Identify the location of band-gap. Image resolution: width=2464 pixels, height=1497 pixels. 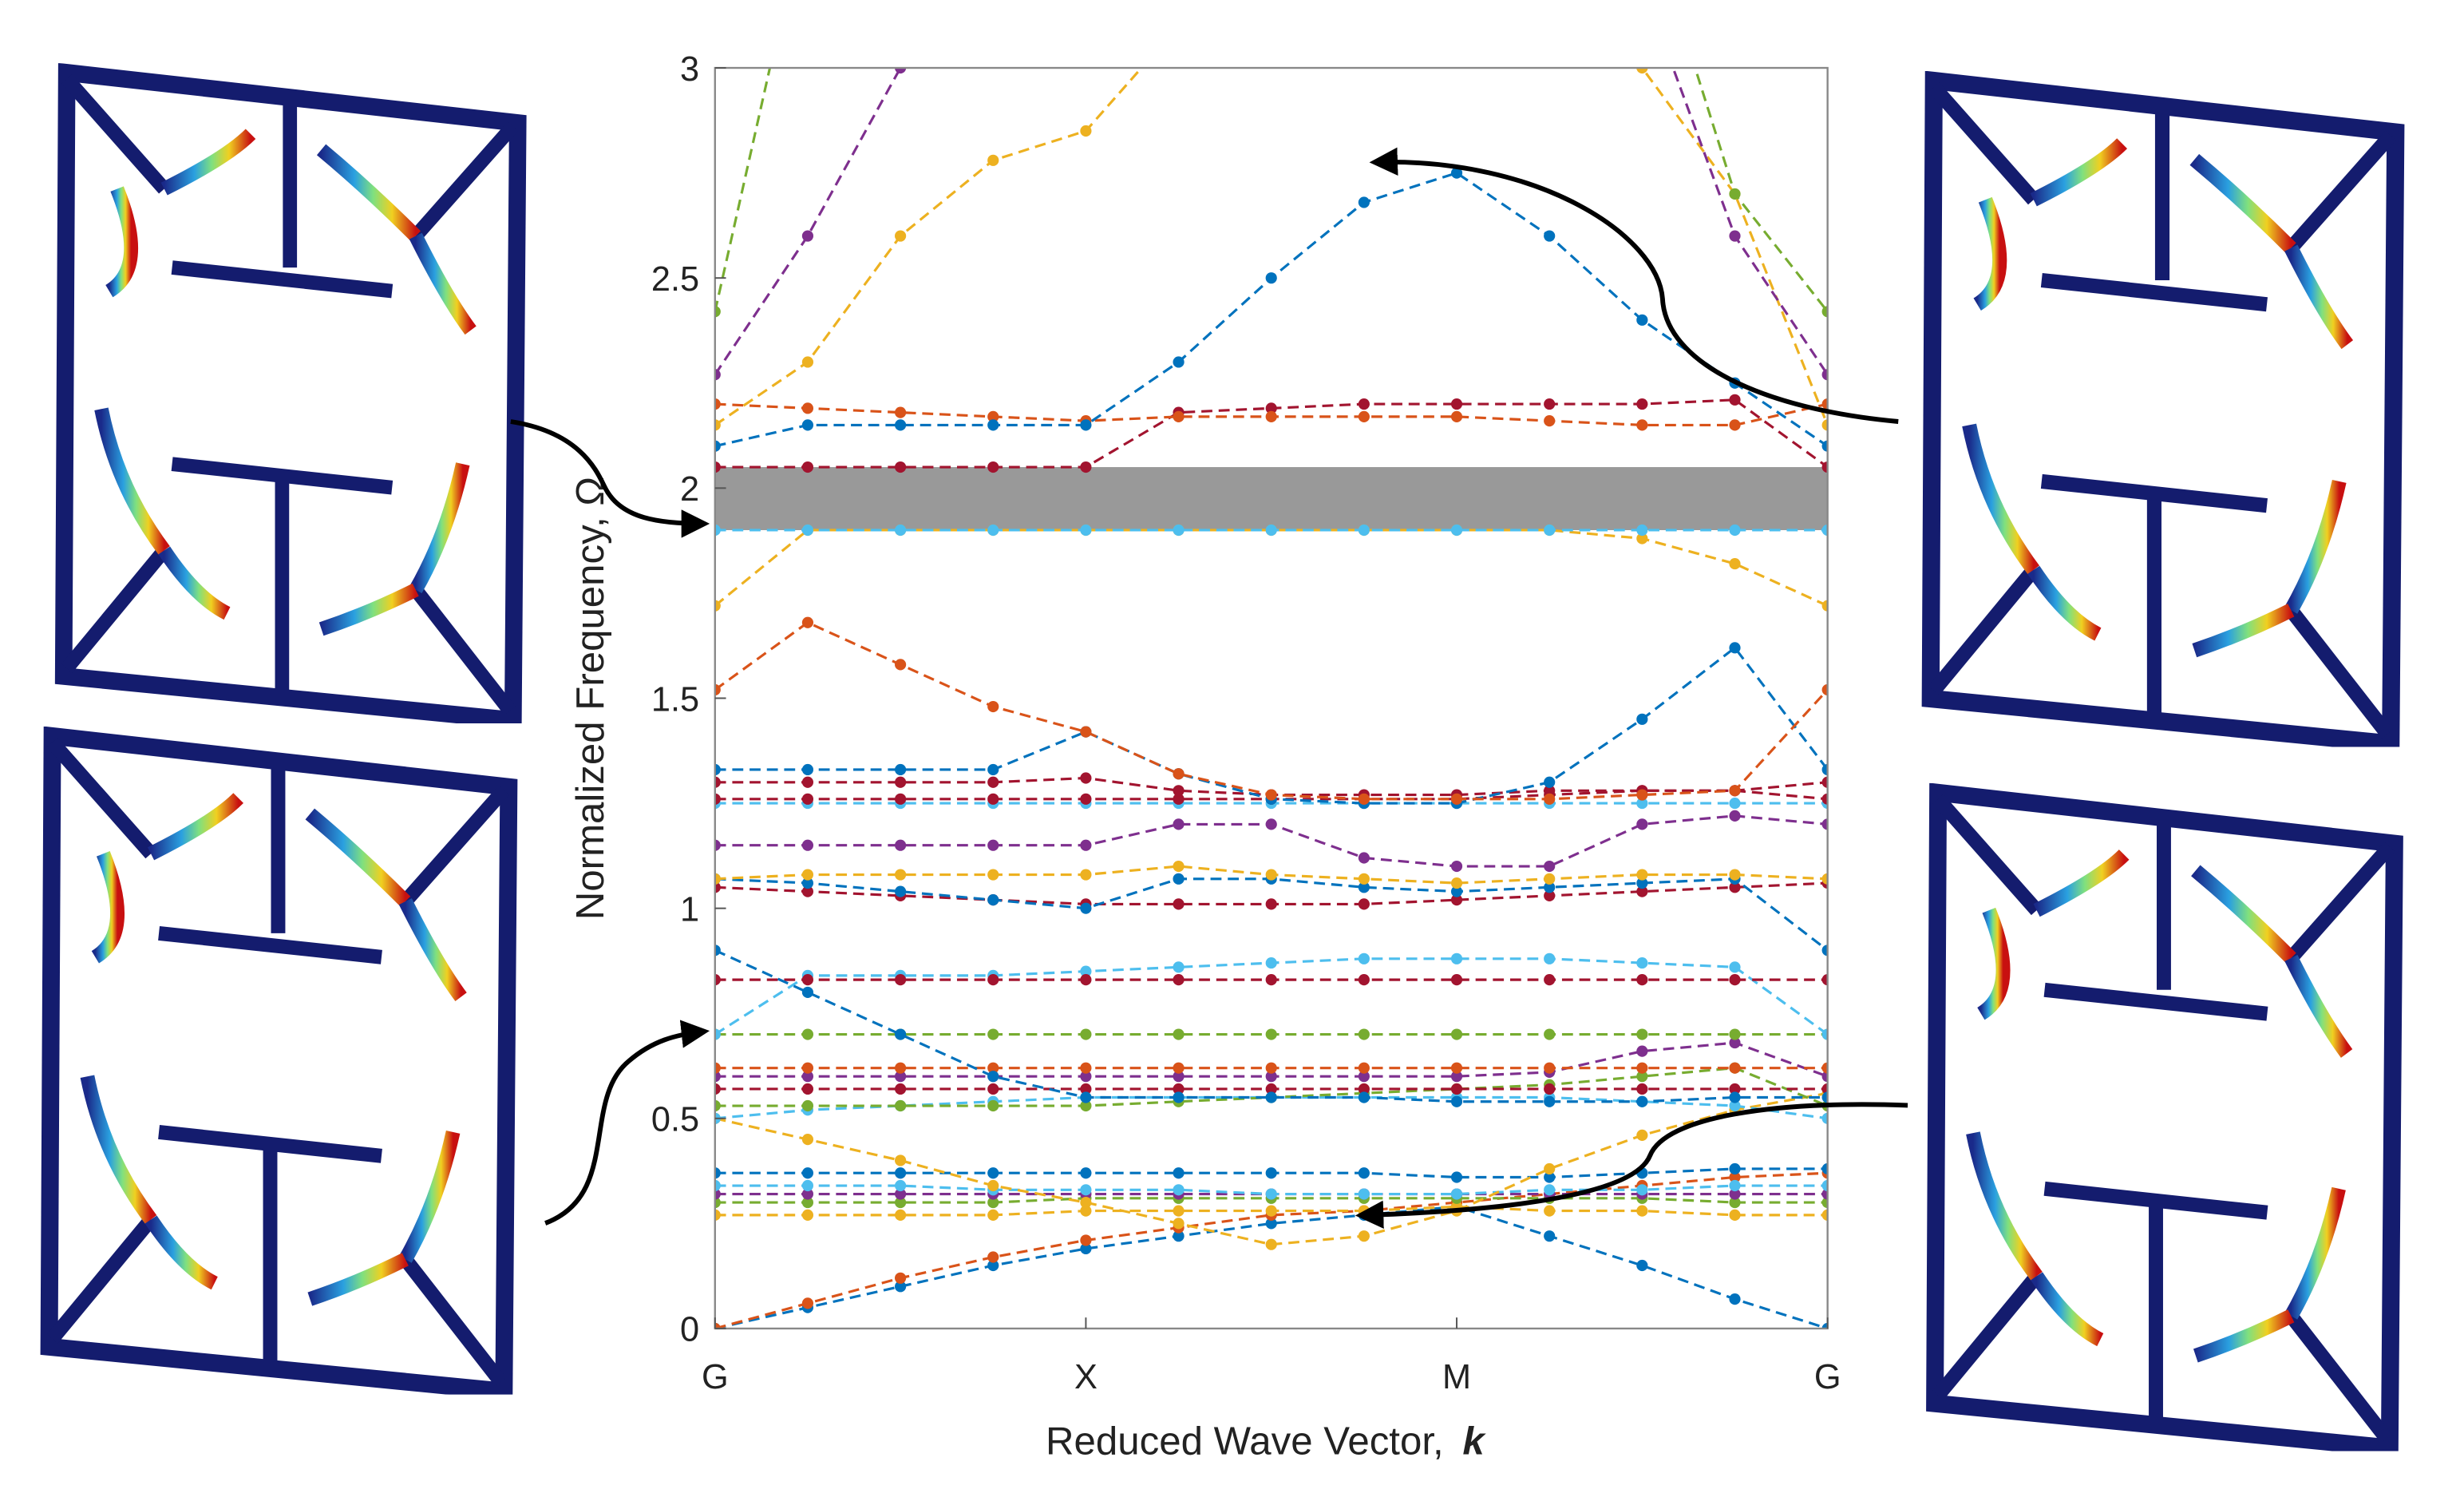
(1271, 498).